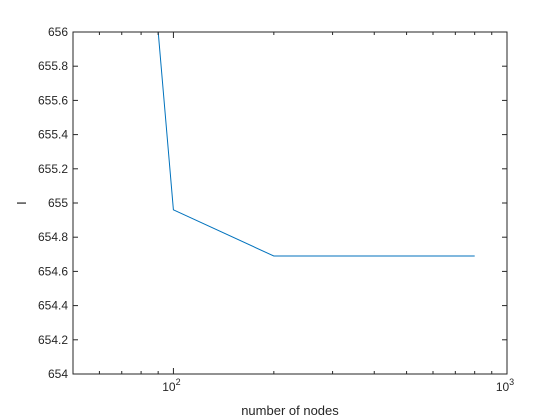 This screenshot has width=560, height=420. Describe the element at coordinates (178, 382) in the screenshot. I see `x-tick-label-exponent: 2` at that location.